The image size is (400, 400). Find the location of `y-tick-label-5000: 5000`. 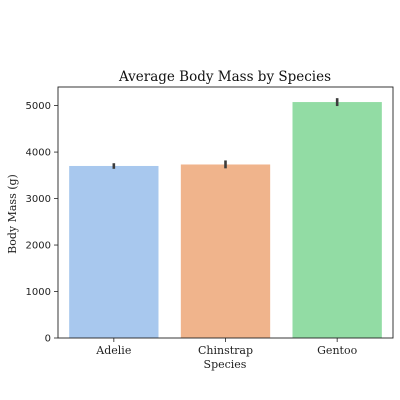

y-tick-label-5000: 5000 is located at coordinates (38, 106).